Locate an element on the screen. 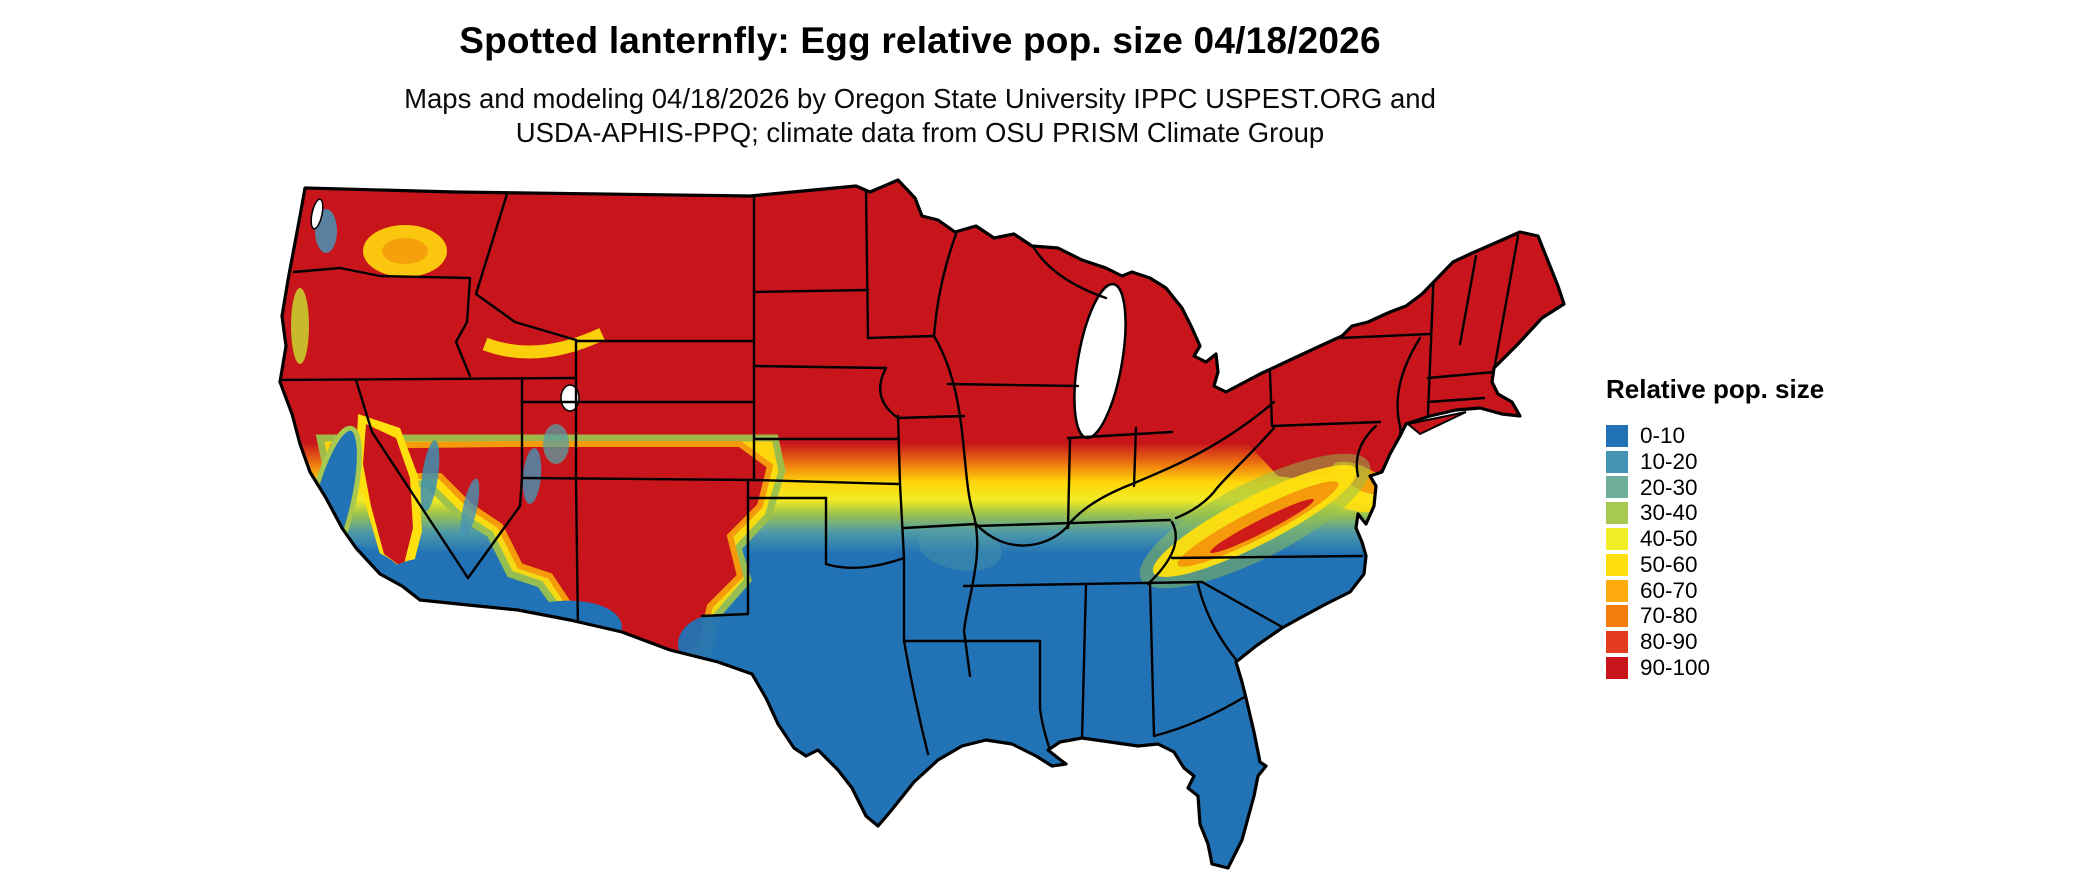 The height and width of the screenshot is (892, 2100). ozark-teal-tint is located at coordinates (960, 548).